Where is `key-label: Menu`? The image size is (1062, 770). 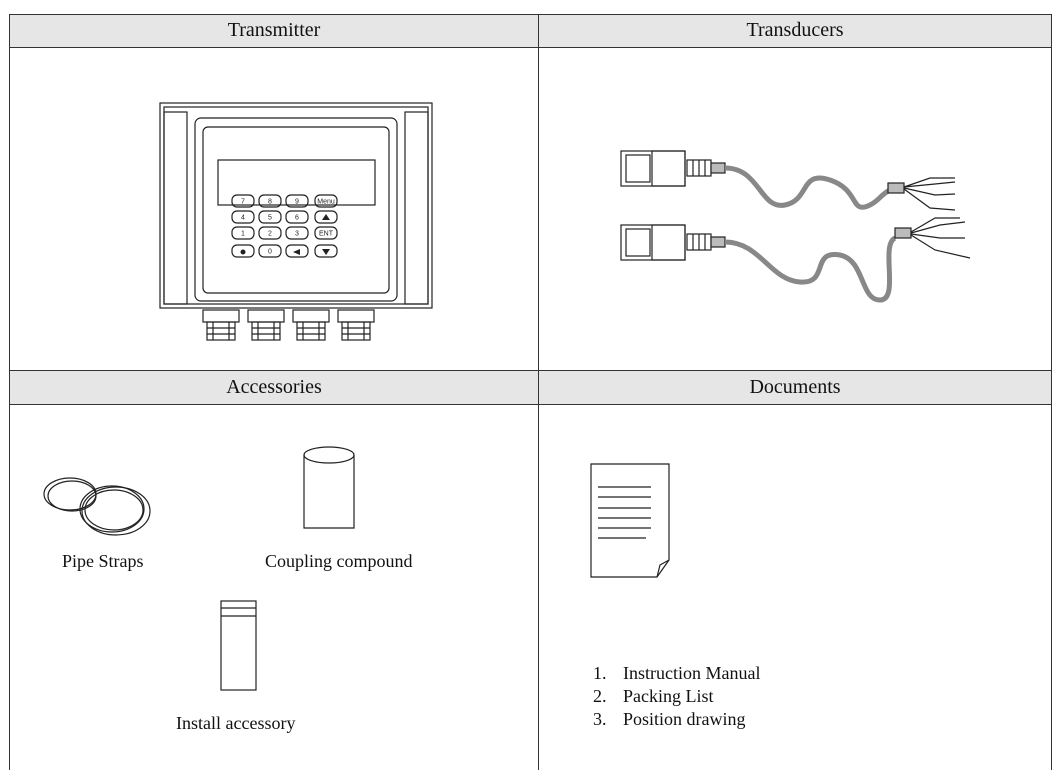 key-label: Menu is located at coordinates (326, 202).